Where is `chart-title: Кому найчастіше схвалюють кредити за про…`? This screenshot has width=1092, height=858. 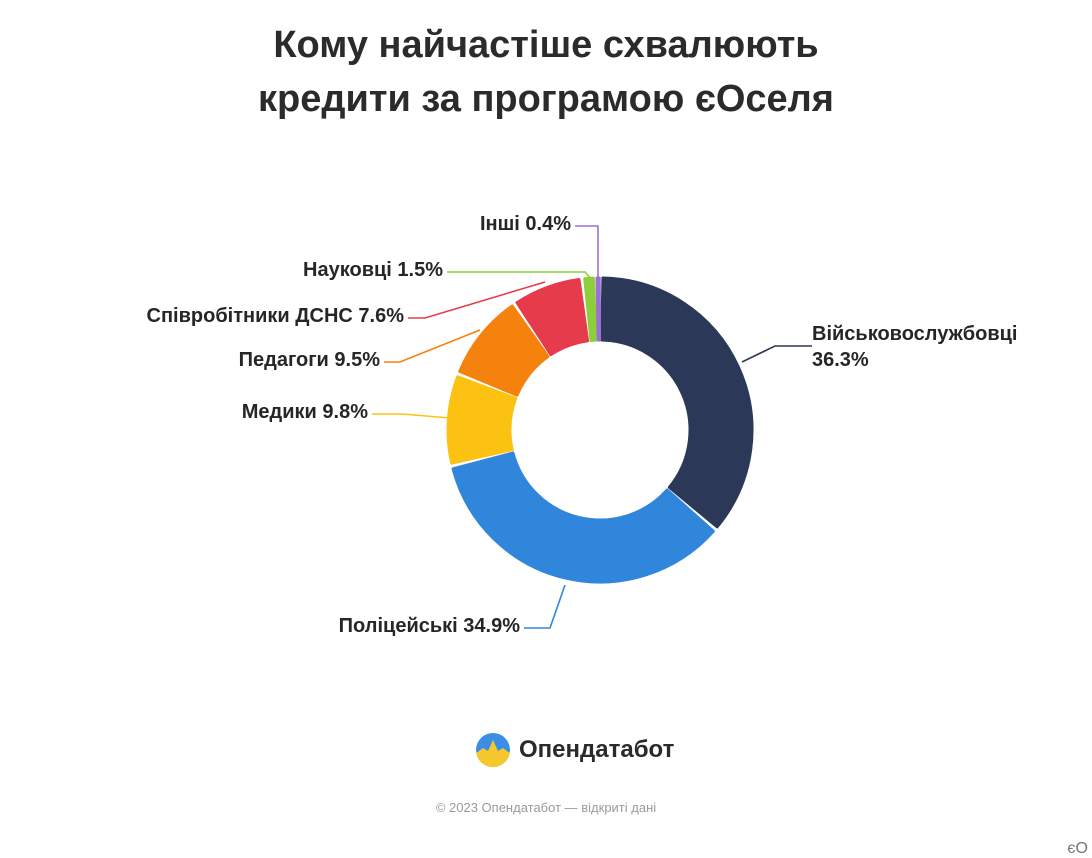 chart-title: Кому найчастіше схвалюють кредити за про… is located at coordinates (546, 72).